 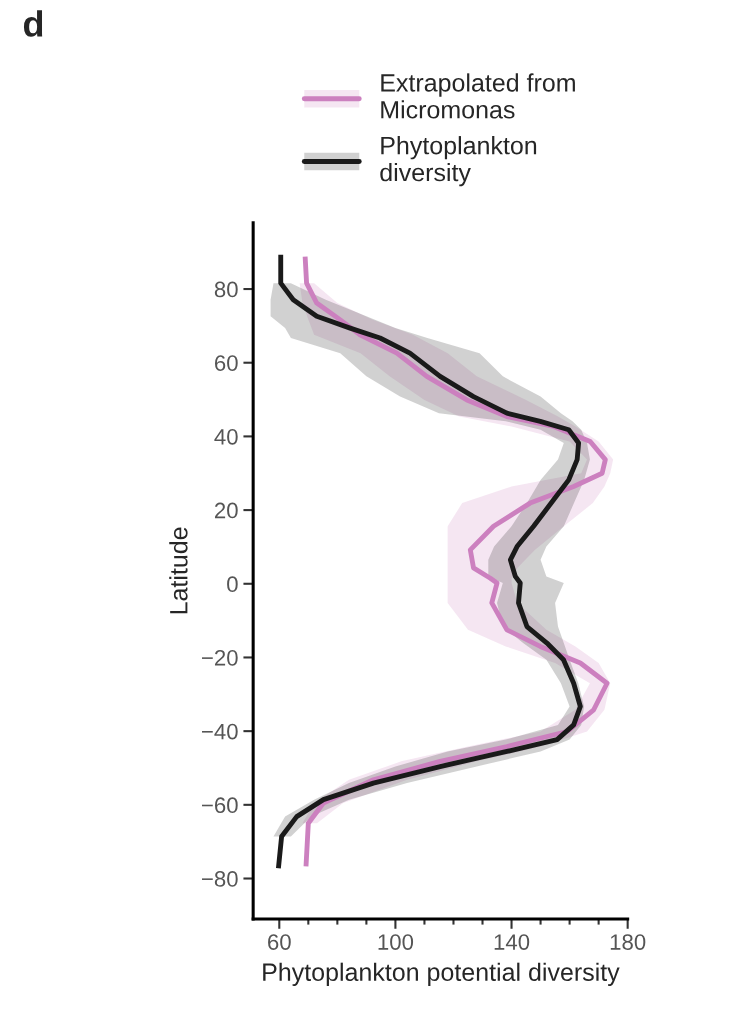 What do you see at coordinates (178, 570) in the screenshot?
I see `y-axis-title: Latitude` at bounding box center [178, 570].